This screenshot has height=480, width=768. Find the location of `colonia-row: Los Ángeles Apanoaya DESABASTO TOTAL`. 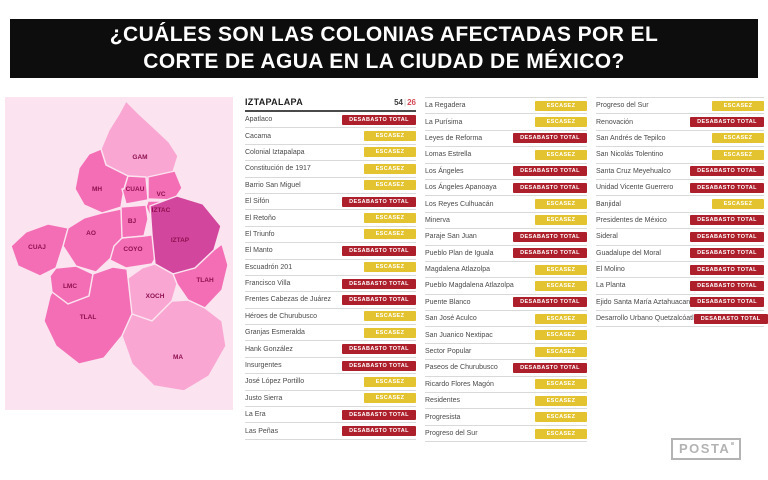

colonia-row: Los Ángeles Apanoaya DESABASTO TOTAL is located at coordinates (506, 188).